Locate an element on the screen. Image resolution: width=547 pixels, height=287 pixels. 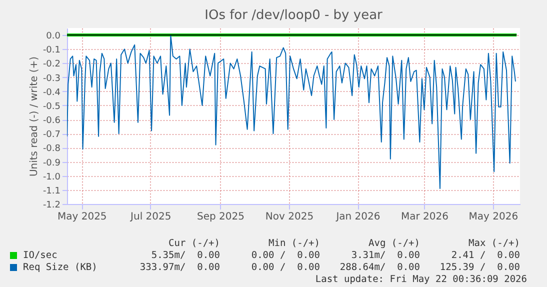
text: Last update: Fri May 22 00:36:09 2026 is located at coordinates (420, 280).